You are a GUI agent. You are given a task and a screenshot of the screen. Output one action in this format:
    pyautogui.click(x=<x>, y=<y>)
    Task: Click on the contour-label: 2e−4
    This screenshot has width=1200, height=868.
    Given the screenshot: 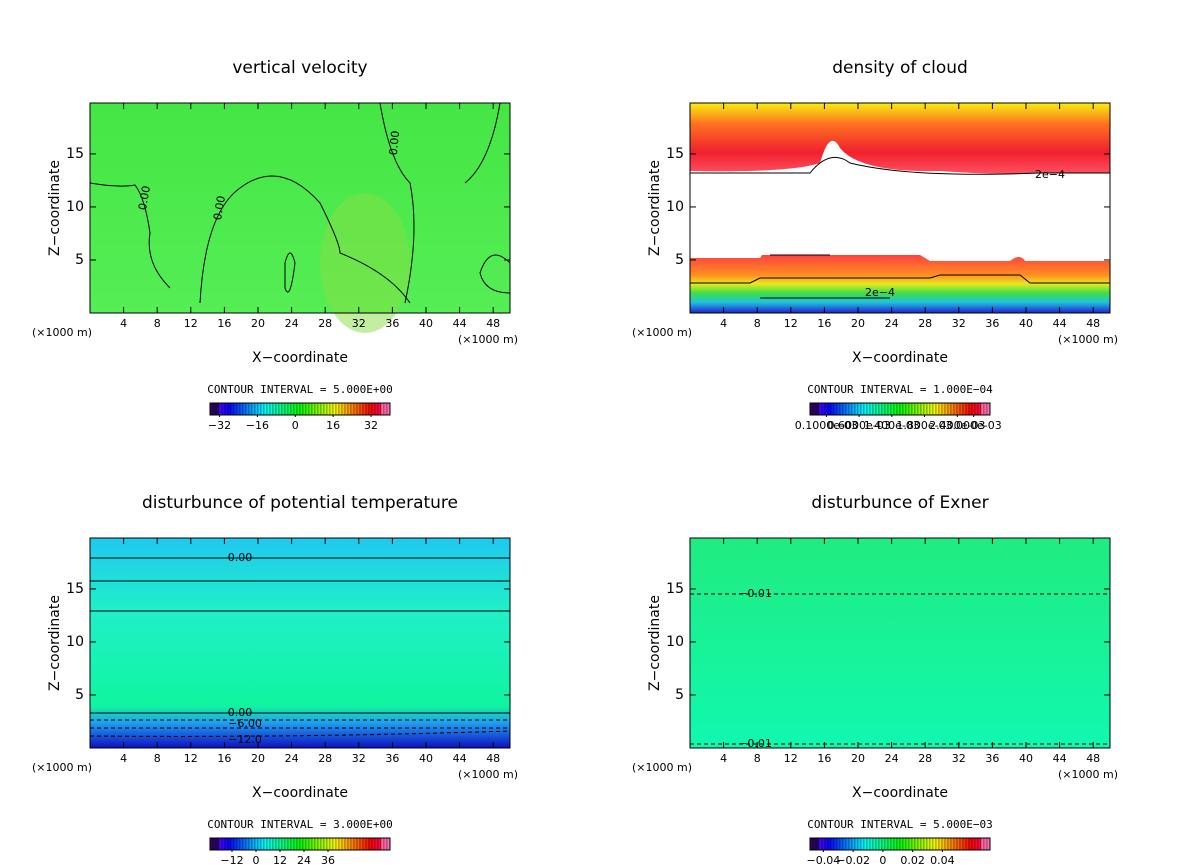 What is the action you would take?
    pyautogui.click(x=1050, y=174)
    